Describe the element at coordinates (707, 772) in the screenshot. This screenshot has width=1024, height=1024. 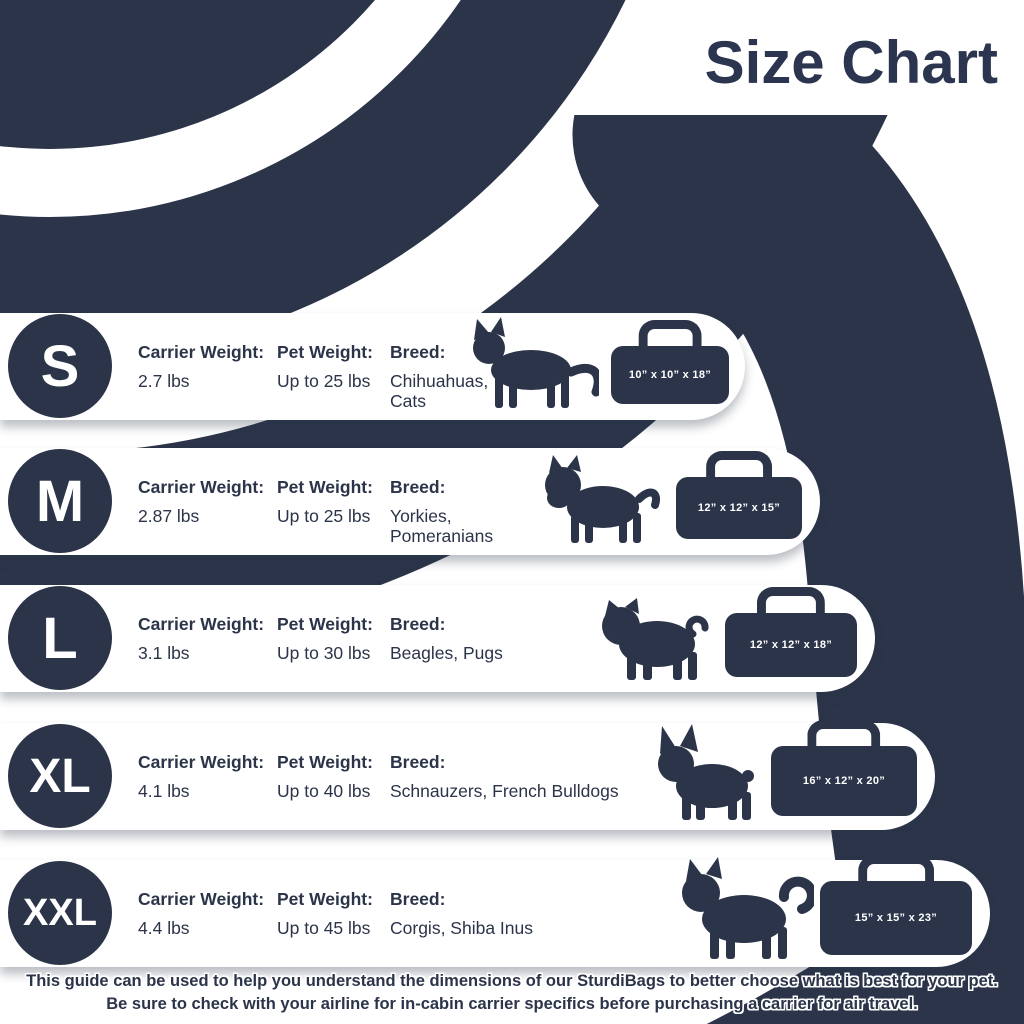
I see `french-bulldog-icon` at that location.